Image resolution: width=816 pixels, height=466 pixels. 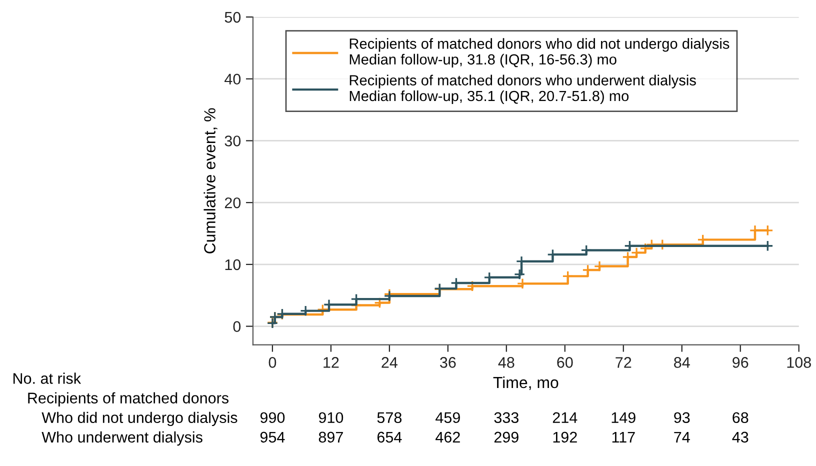 I want to click on text: 578, so click(x=389, y=418).